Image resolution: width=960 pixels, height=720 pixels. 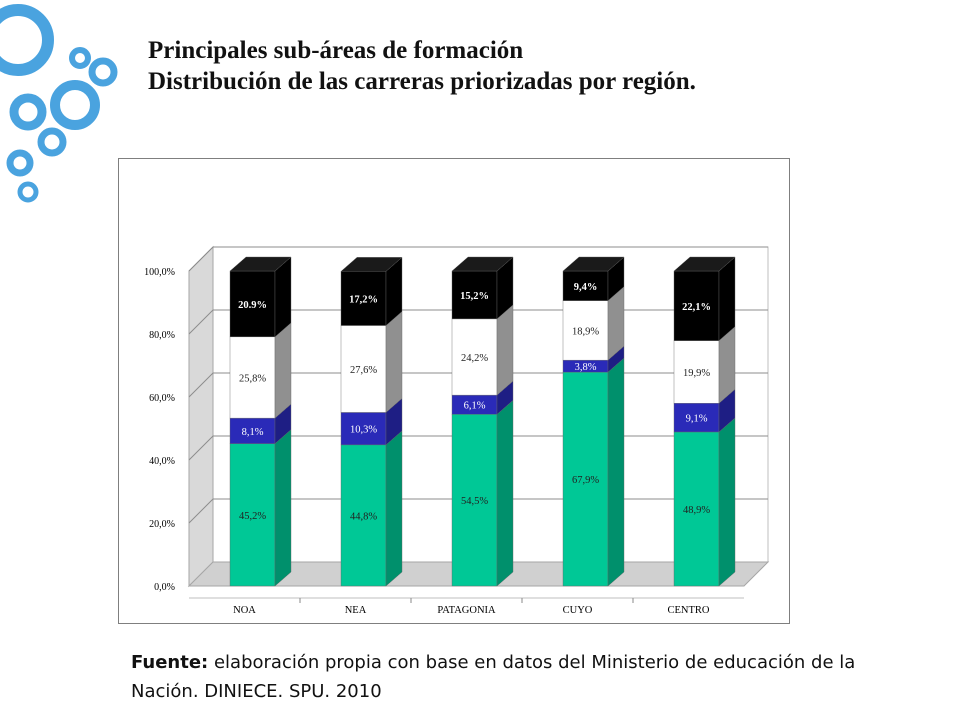 I want to click on data-label-hemoterapia-nea: 10,3%, so click(x=363, y=430).